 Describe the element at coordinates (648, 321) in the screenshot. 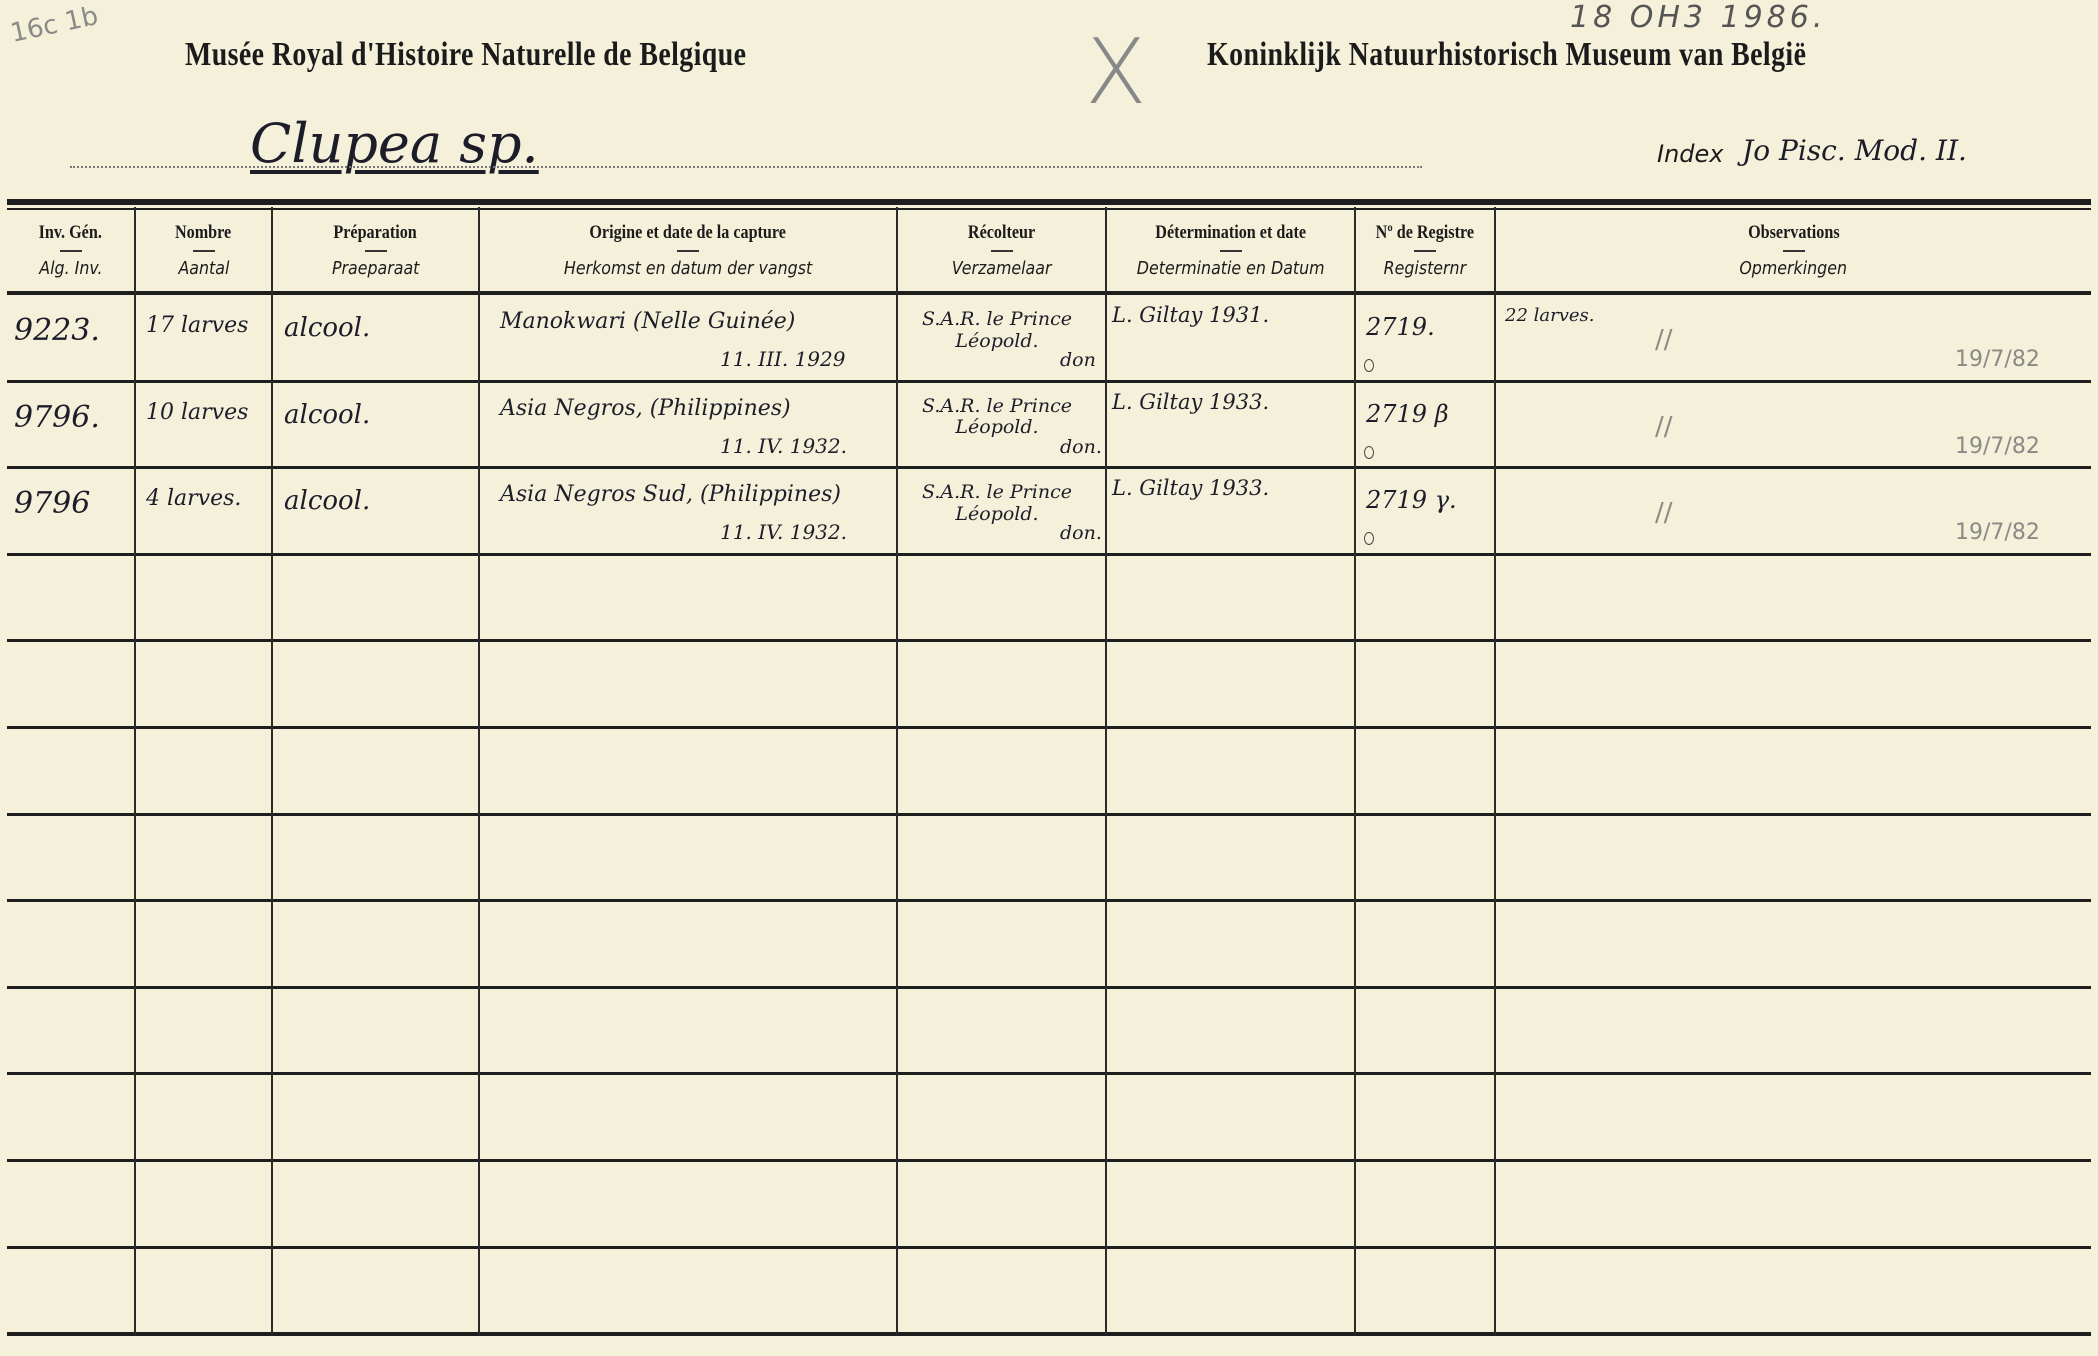

I see `origine-cell: Manokwari (Nelle Guinée)` at that location.